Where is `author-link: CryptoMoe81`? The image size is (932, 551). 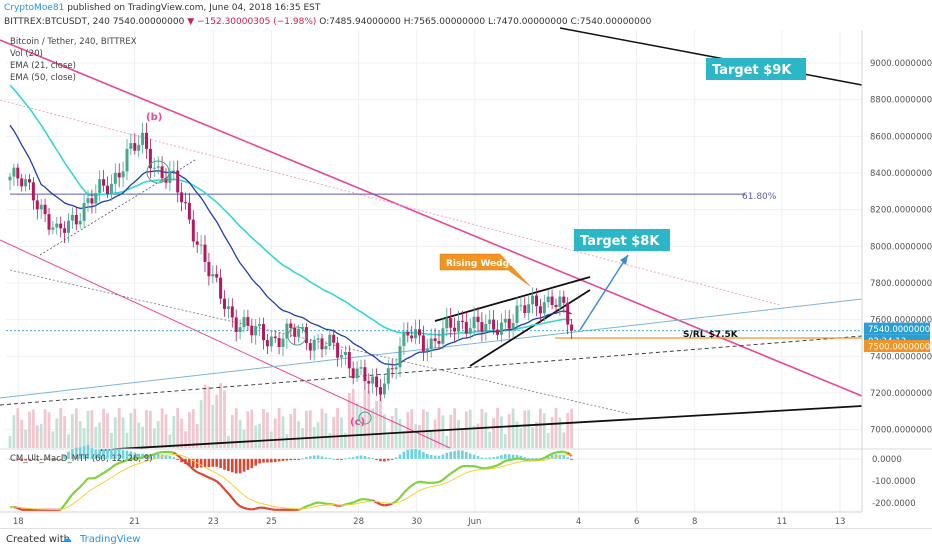
author-link: CryptoMoe81 is located at coordinates (34, 8).